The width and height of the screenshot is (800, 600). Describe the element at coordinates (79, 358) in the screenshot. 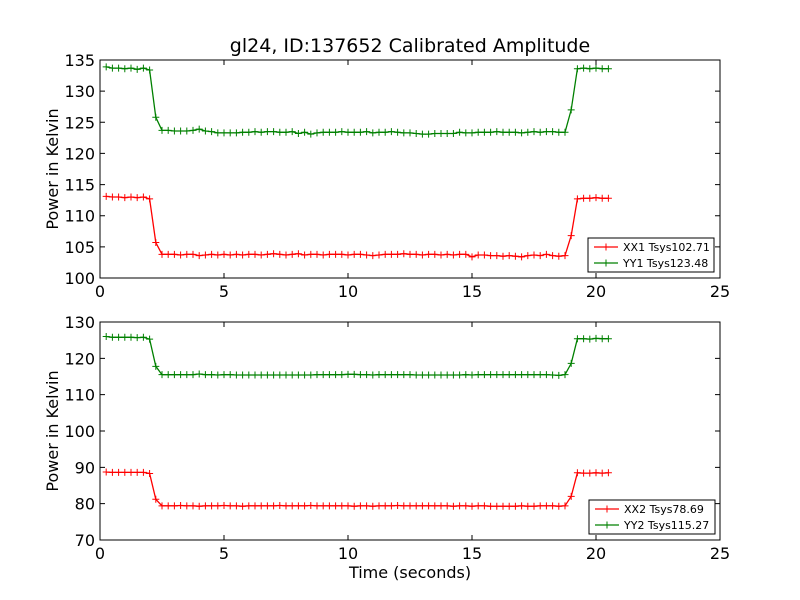

I see `y-tick-label: 120` at that location.